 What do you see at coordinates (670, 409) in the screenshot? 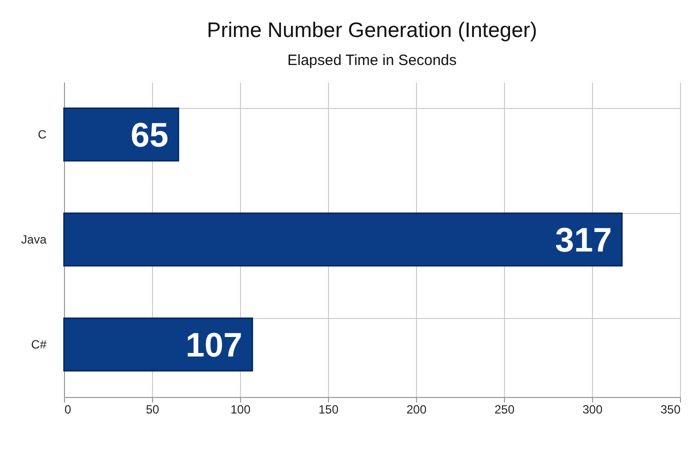
I see `x-tick-label: 350` at bounding box center [670, 409].